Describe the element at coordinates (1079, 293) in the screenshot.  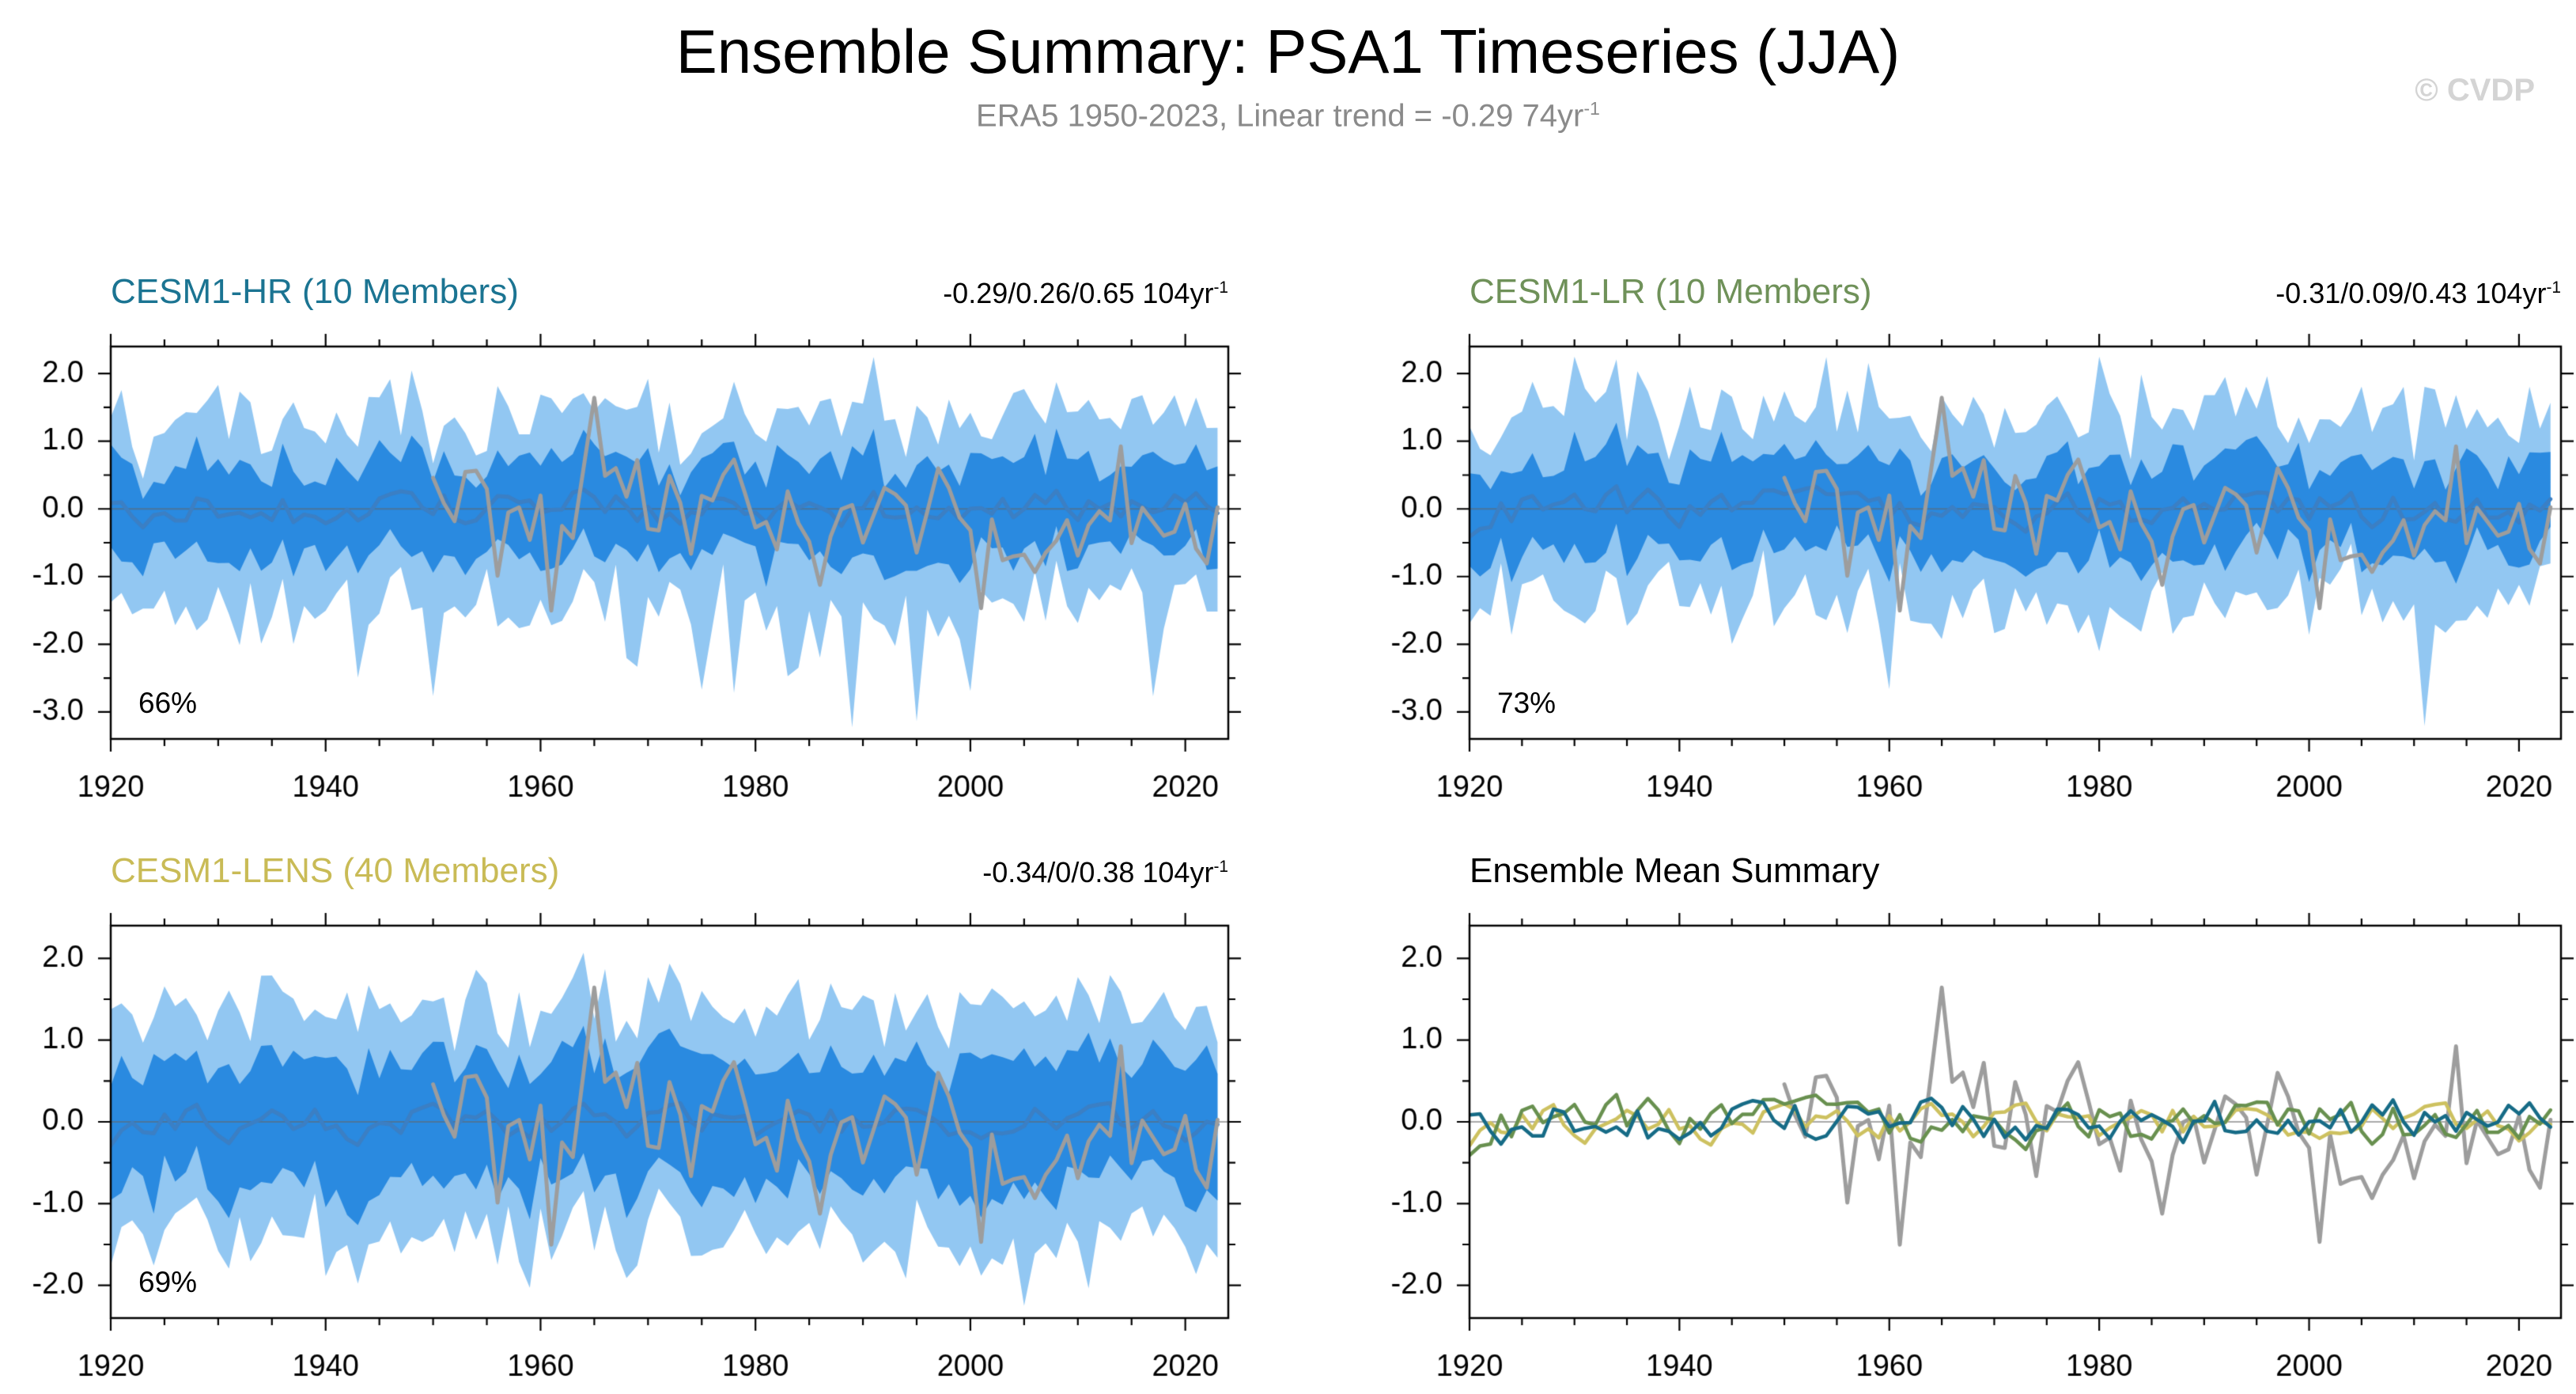
I see `trend-annotation-text: -0.29/0.26/0.65 104yr` at that location.